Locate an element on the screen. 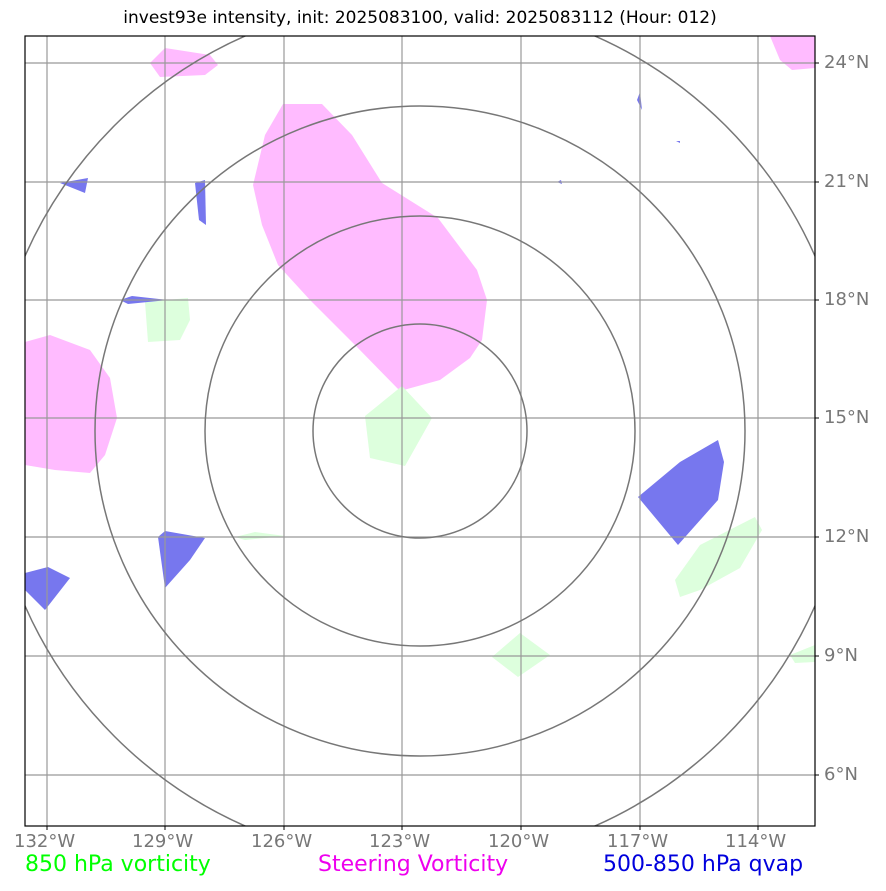  legend-steering-vorticity: Steering Vorticity is located at coordinates (413, 864).